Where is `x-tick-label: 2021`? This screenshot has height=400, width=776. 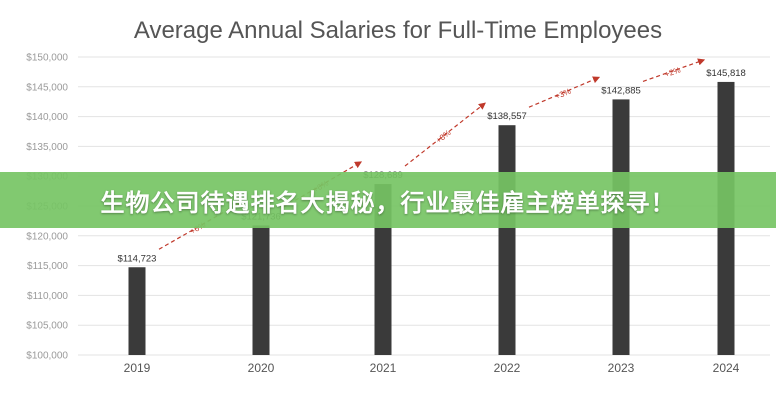 x-tick-label: 2021 is located at coordinates (383, 368).